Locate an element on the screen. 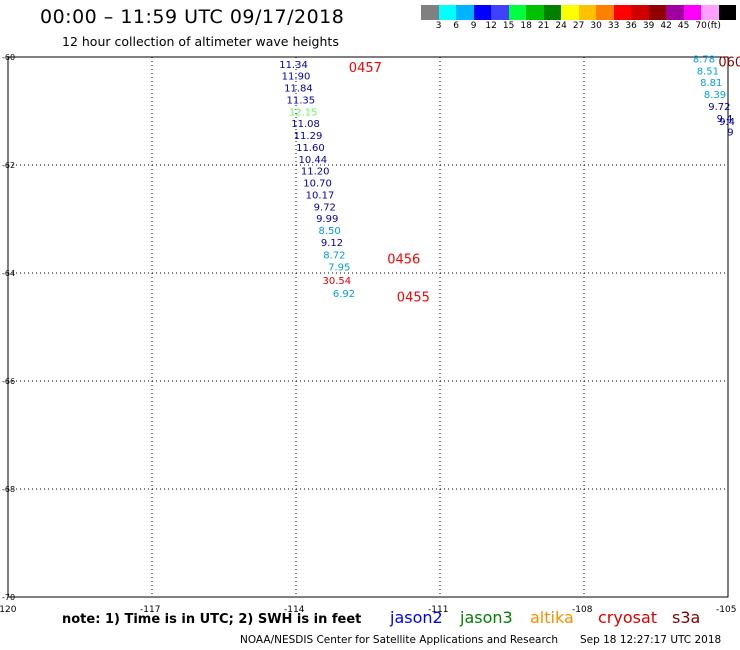  color-scale-label: 27 is located at coordinates (578, 26).